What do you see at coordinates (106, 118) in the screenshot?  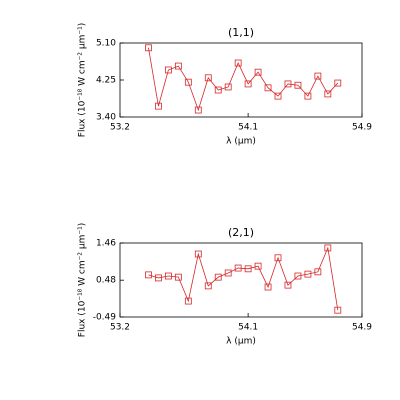 I see `y-tick-label: 3.40` at bounding box center [106, 118].